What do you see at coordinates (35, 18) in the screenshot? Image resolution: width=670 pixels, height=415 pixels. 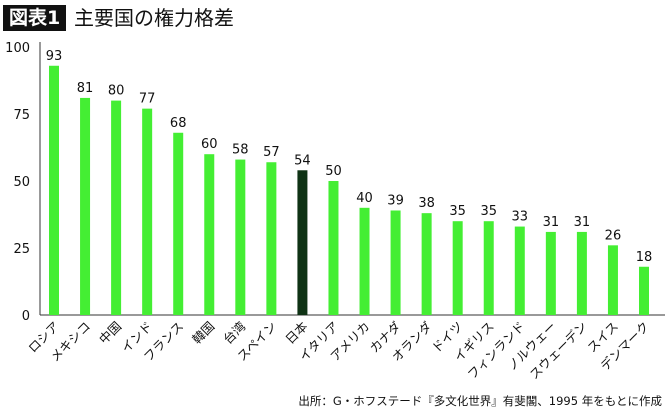 I see `figure-badge: 図表1` at bounding box center [35, 18].